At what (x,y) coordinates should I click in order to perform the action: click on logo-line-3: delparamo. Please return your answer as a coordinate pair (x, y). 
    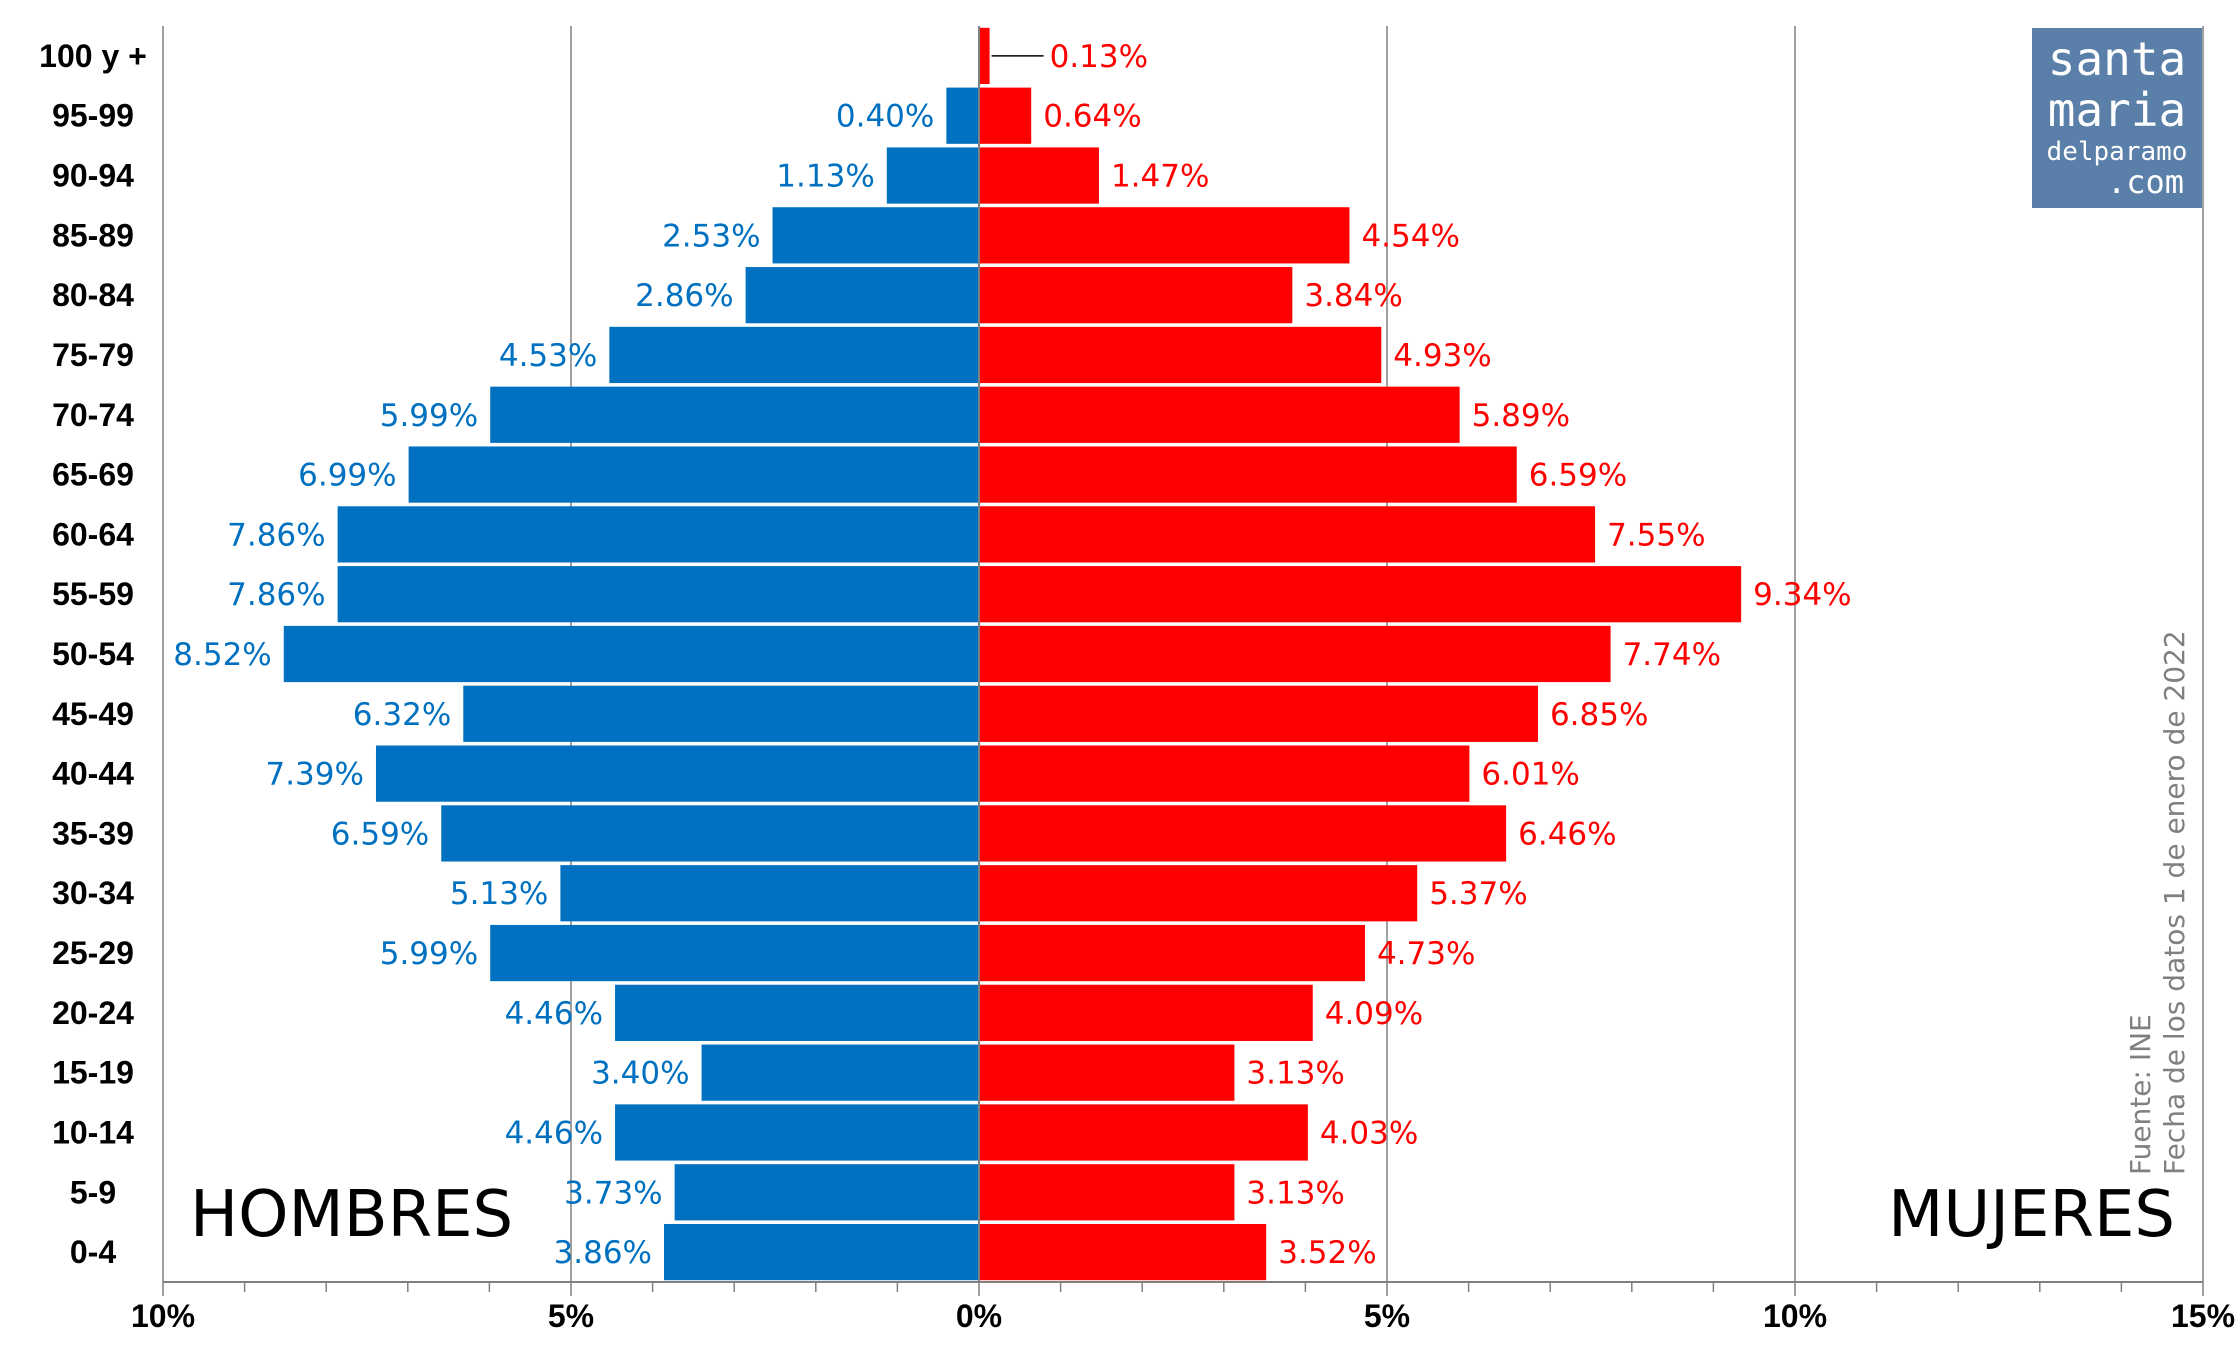
    Looking at the image, I should click on (2117, 152).